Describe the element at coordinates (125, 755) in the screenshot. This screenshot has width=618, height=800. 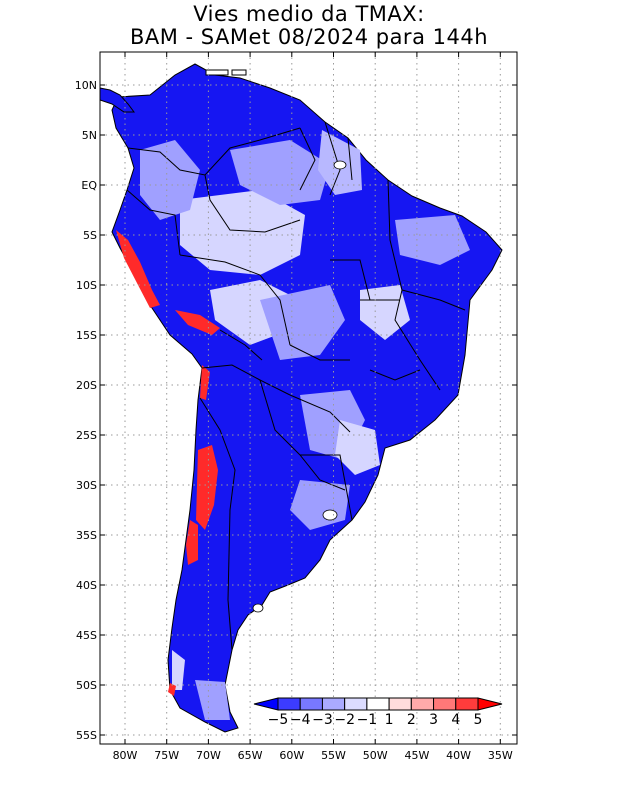
I see `lon-label: 80W` at that location.